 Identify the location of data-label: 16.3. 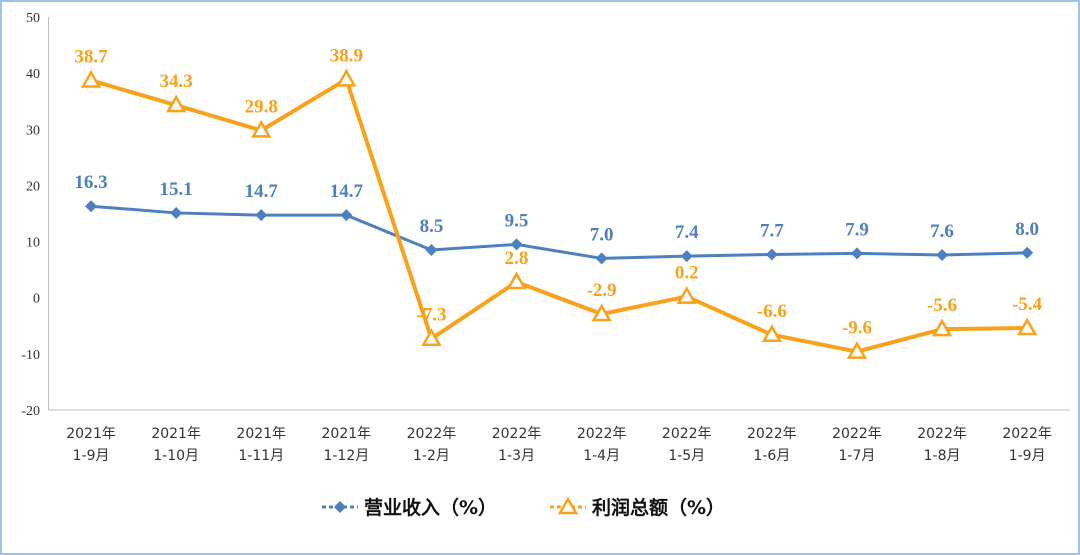
(90, 182).